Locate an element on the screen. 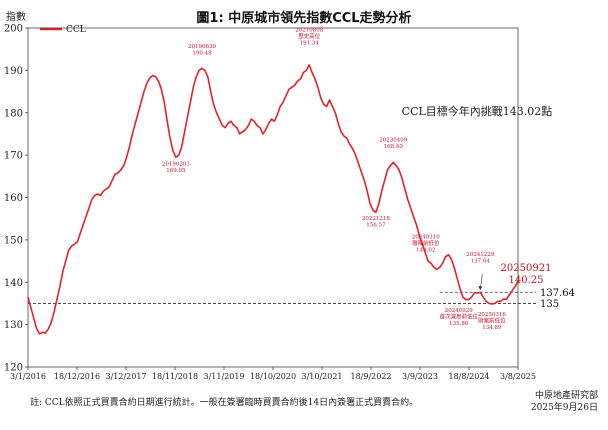 The width and height of the screenshot is (608, 430). source-date: 2025年9月26日 is located at coordinates (564, 407).